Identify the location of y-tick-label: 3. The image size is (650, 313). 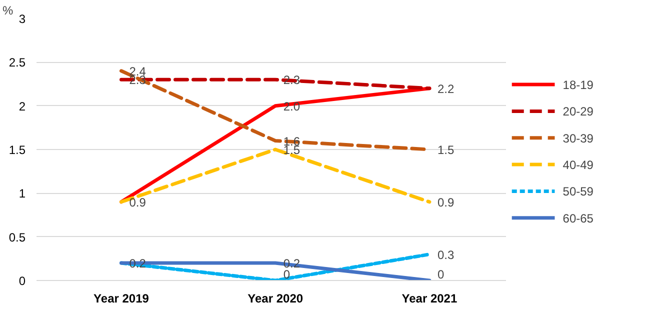
(22, 19).